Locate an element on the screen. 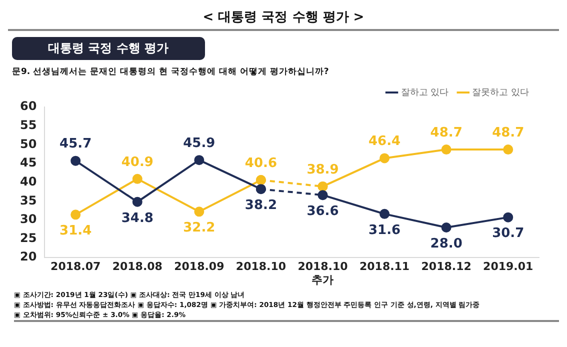 Image resolution: width=567 pixels, height=347 pixels. y-tick-label: 60 is located at coordinates (28, 106).